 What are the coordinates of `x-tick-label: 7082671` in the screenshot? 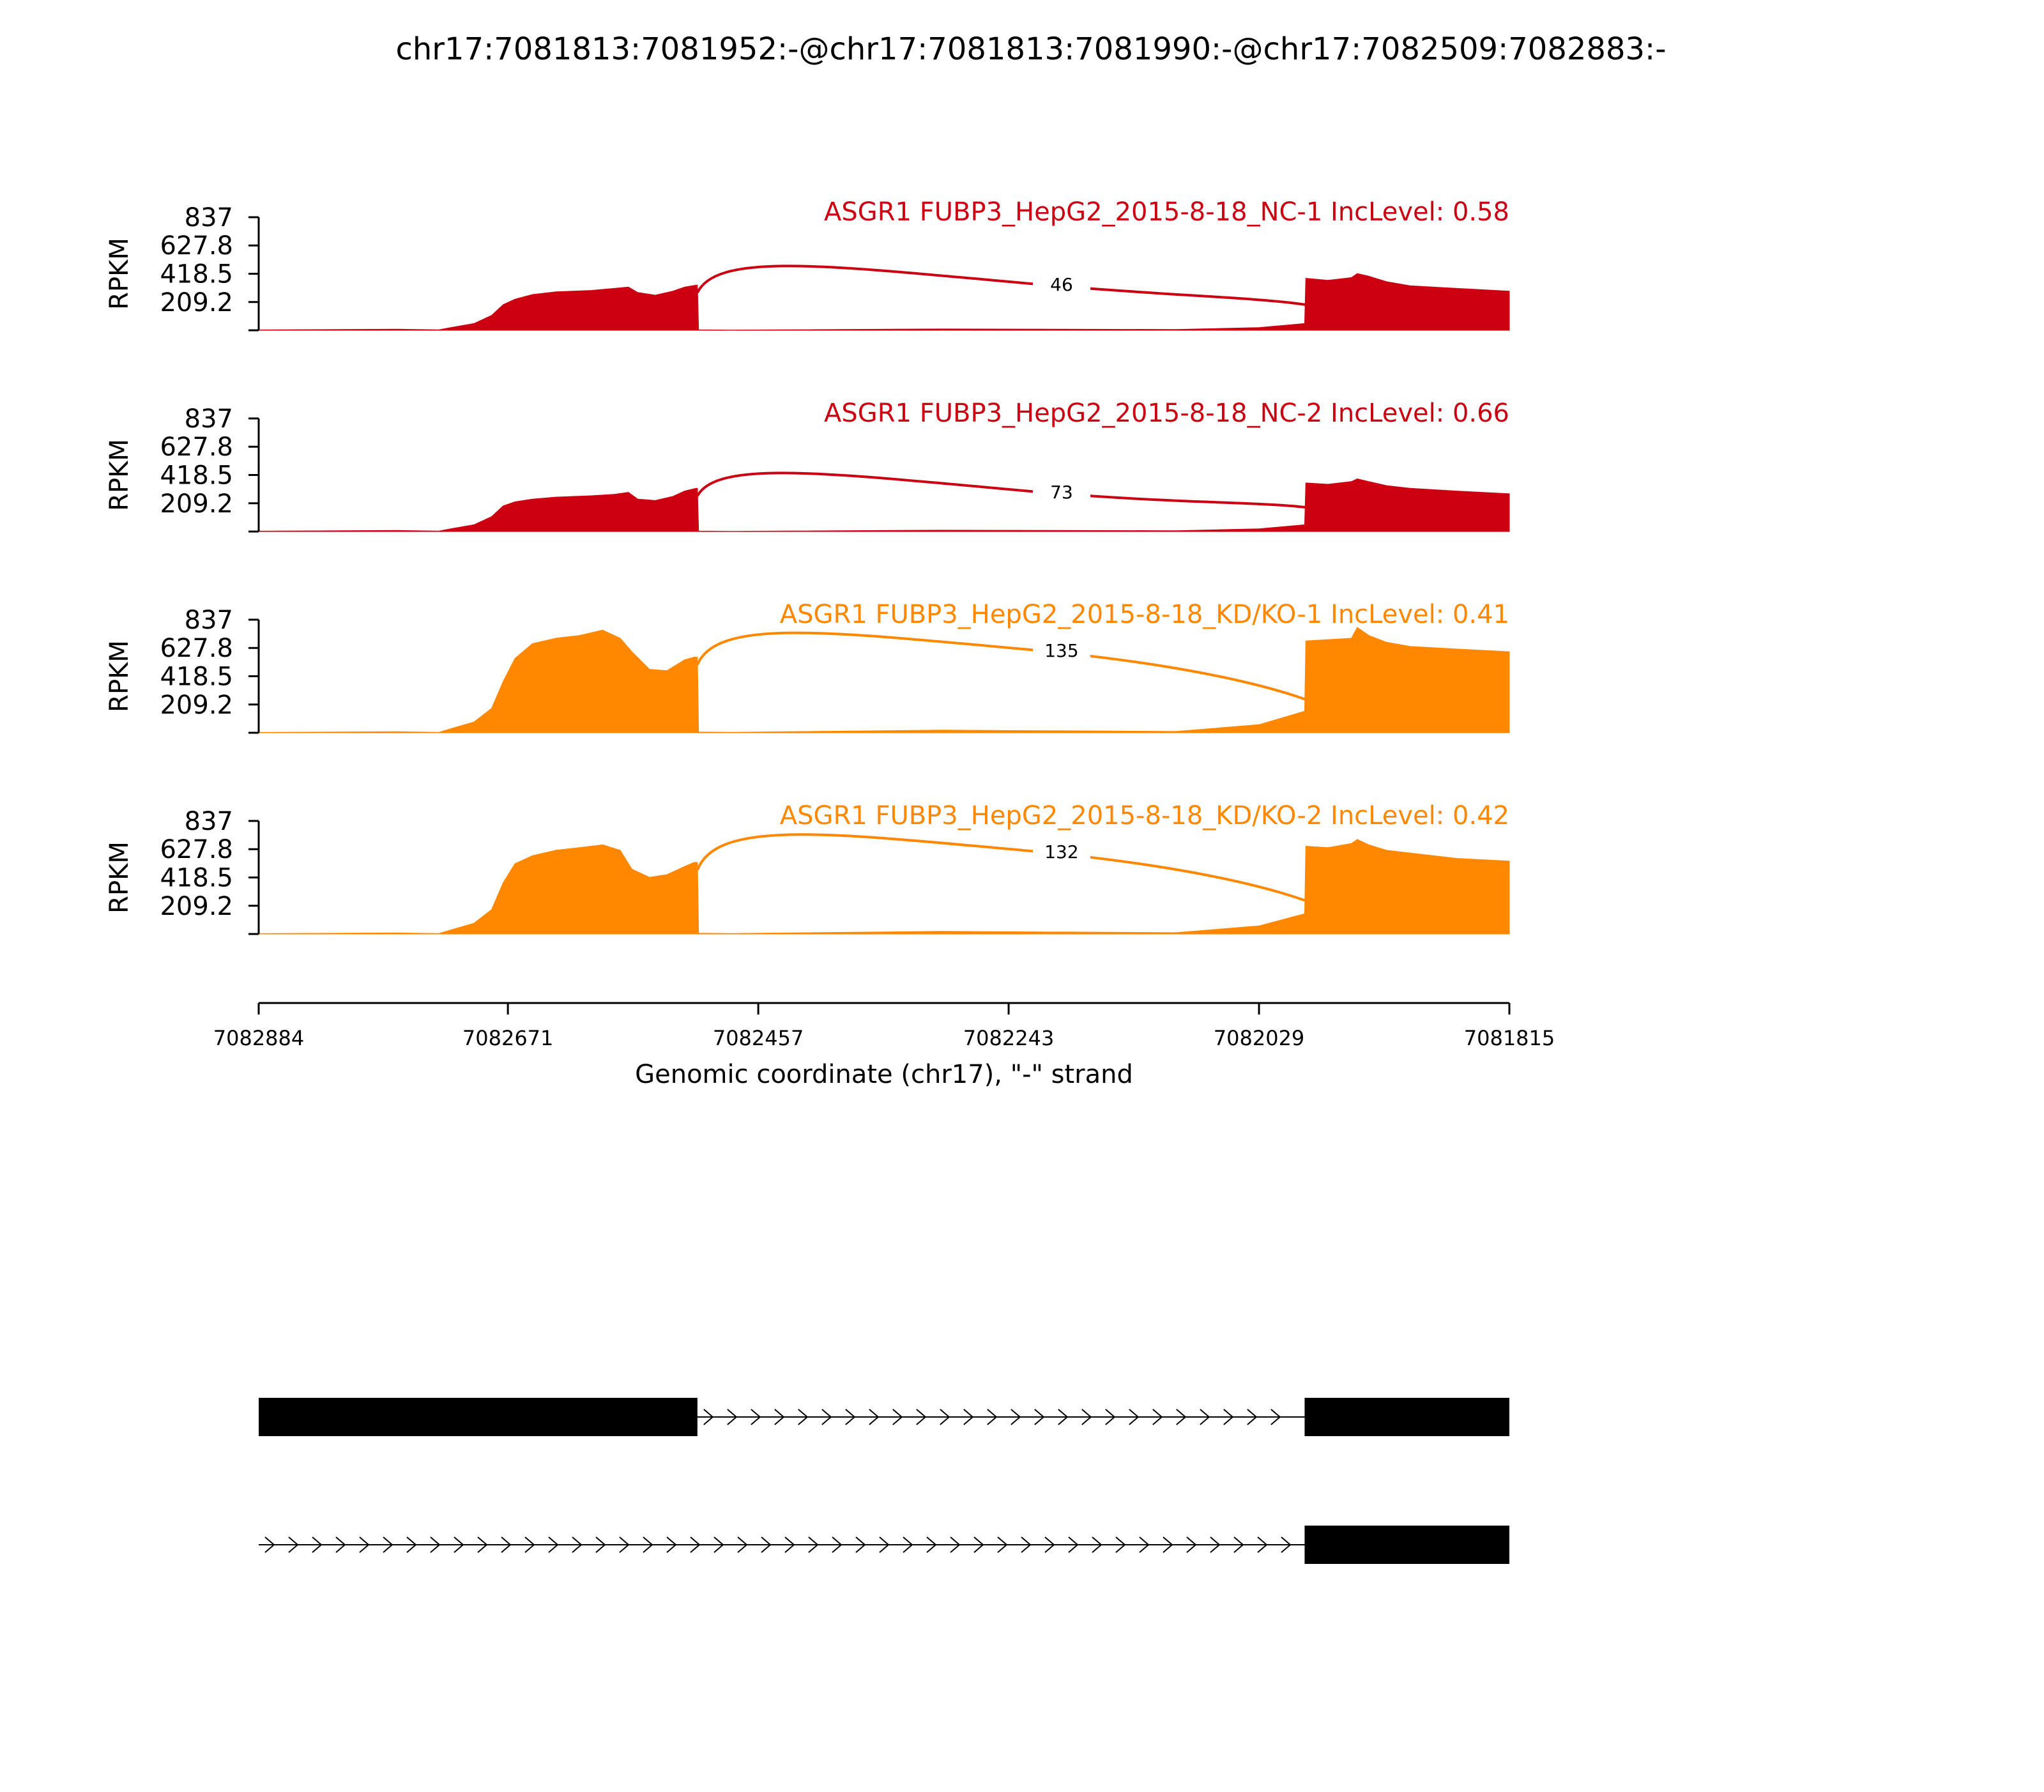 It's located at (508, 1038).